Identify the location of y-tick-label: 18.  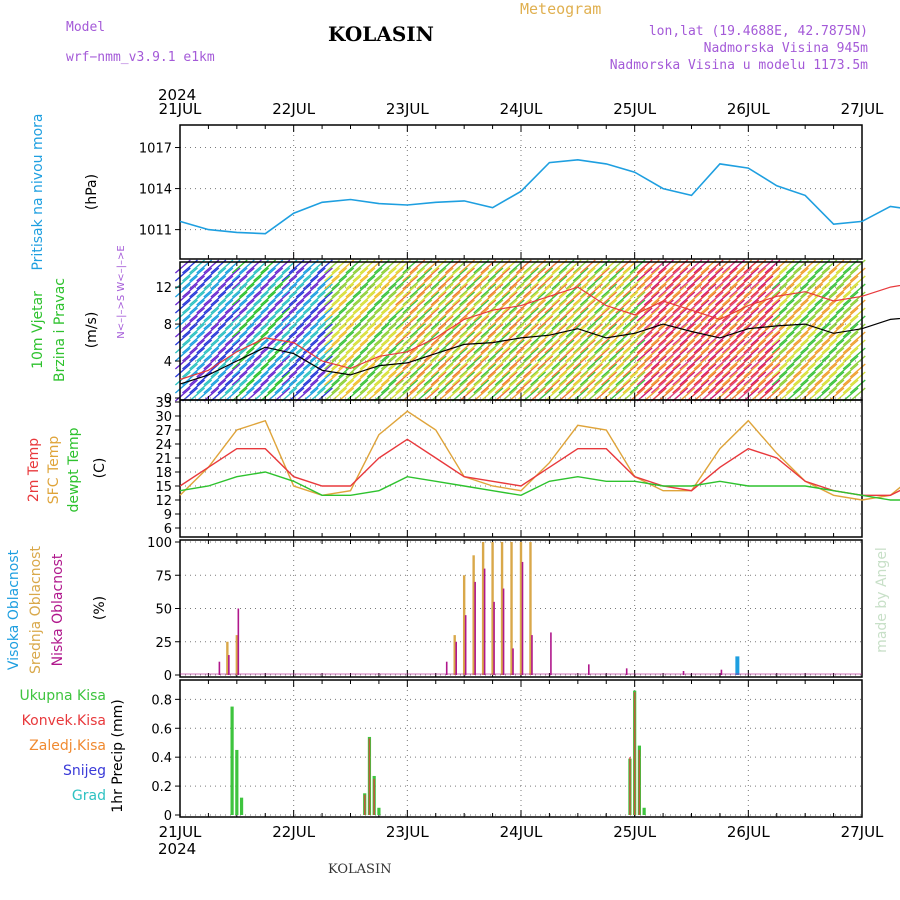
(163, 473).